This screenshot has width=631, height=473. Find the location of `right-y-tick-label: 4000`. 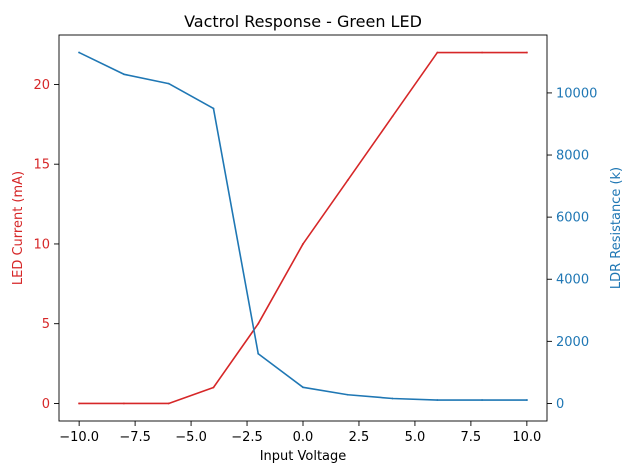

right-y-tick-label: 4000 is located at coordinates (572, 280).